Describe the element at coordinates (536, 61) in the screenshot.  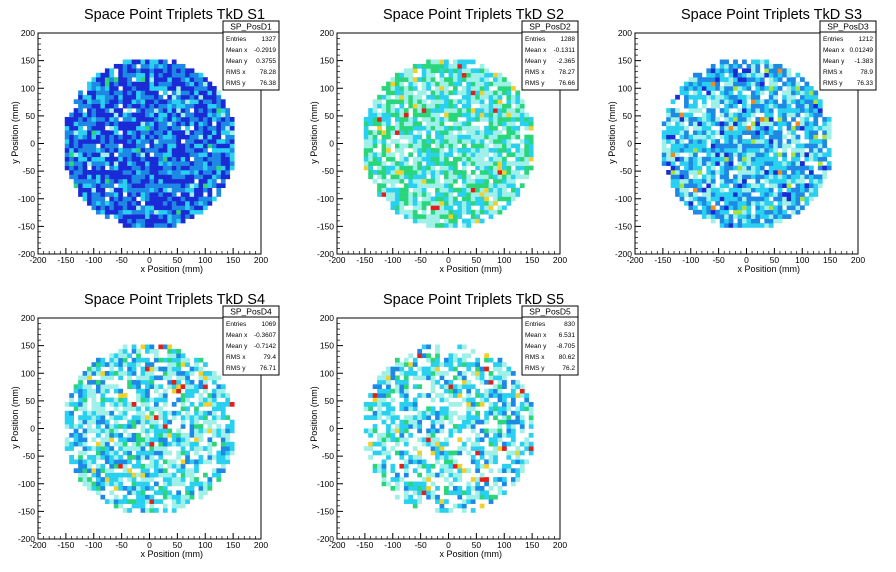
I see `stats-label: Mean y` at that location.